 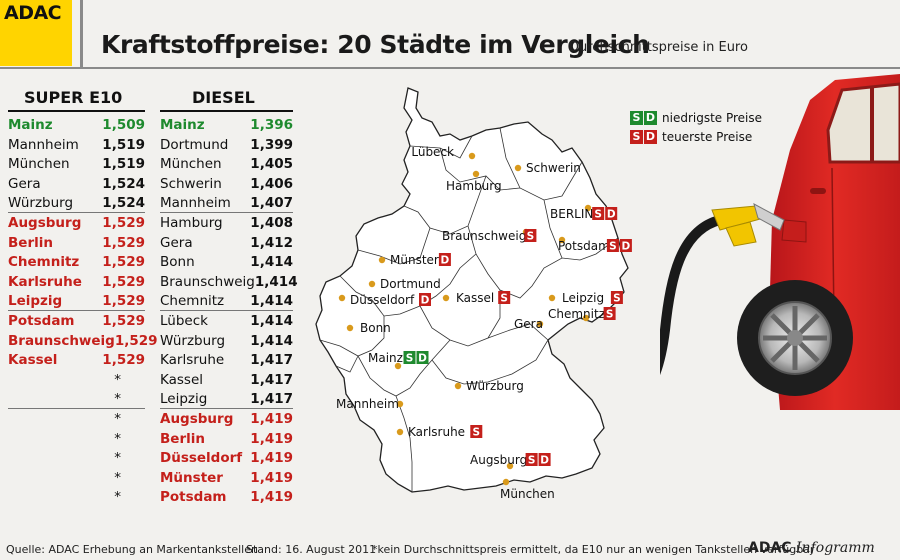 I want to click on e10-price: 1,519, so click(x=123, y=144).